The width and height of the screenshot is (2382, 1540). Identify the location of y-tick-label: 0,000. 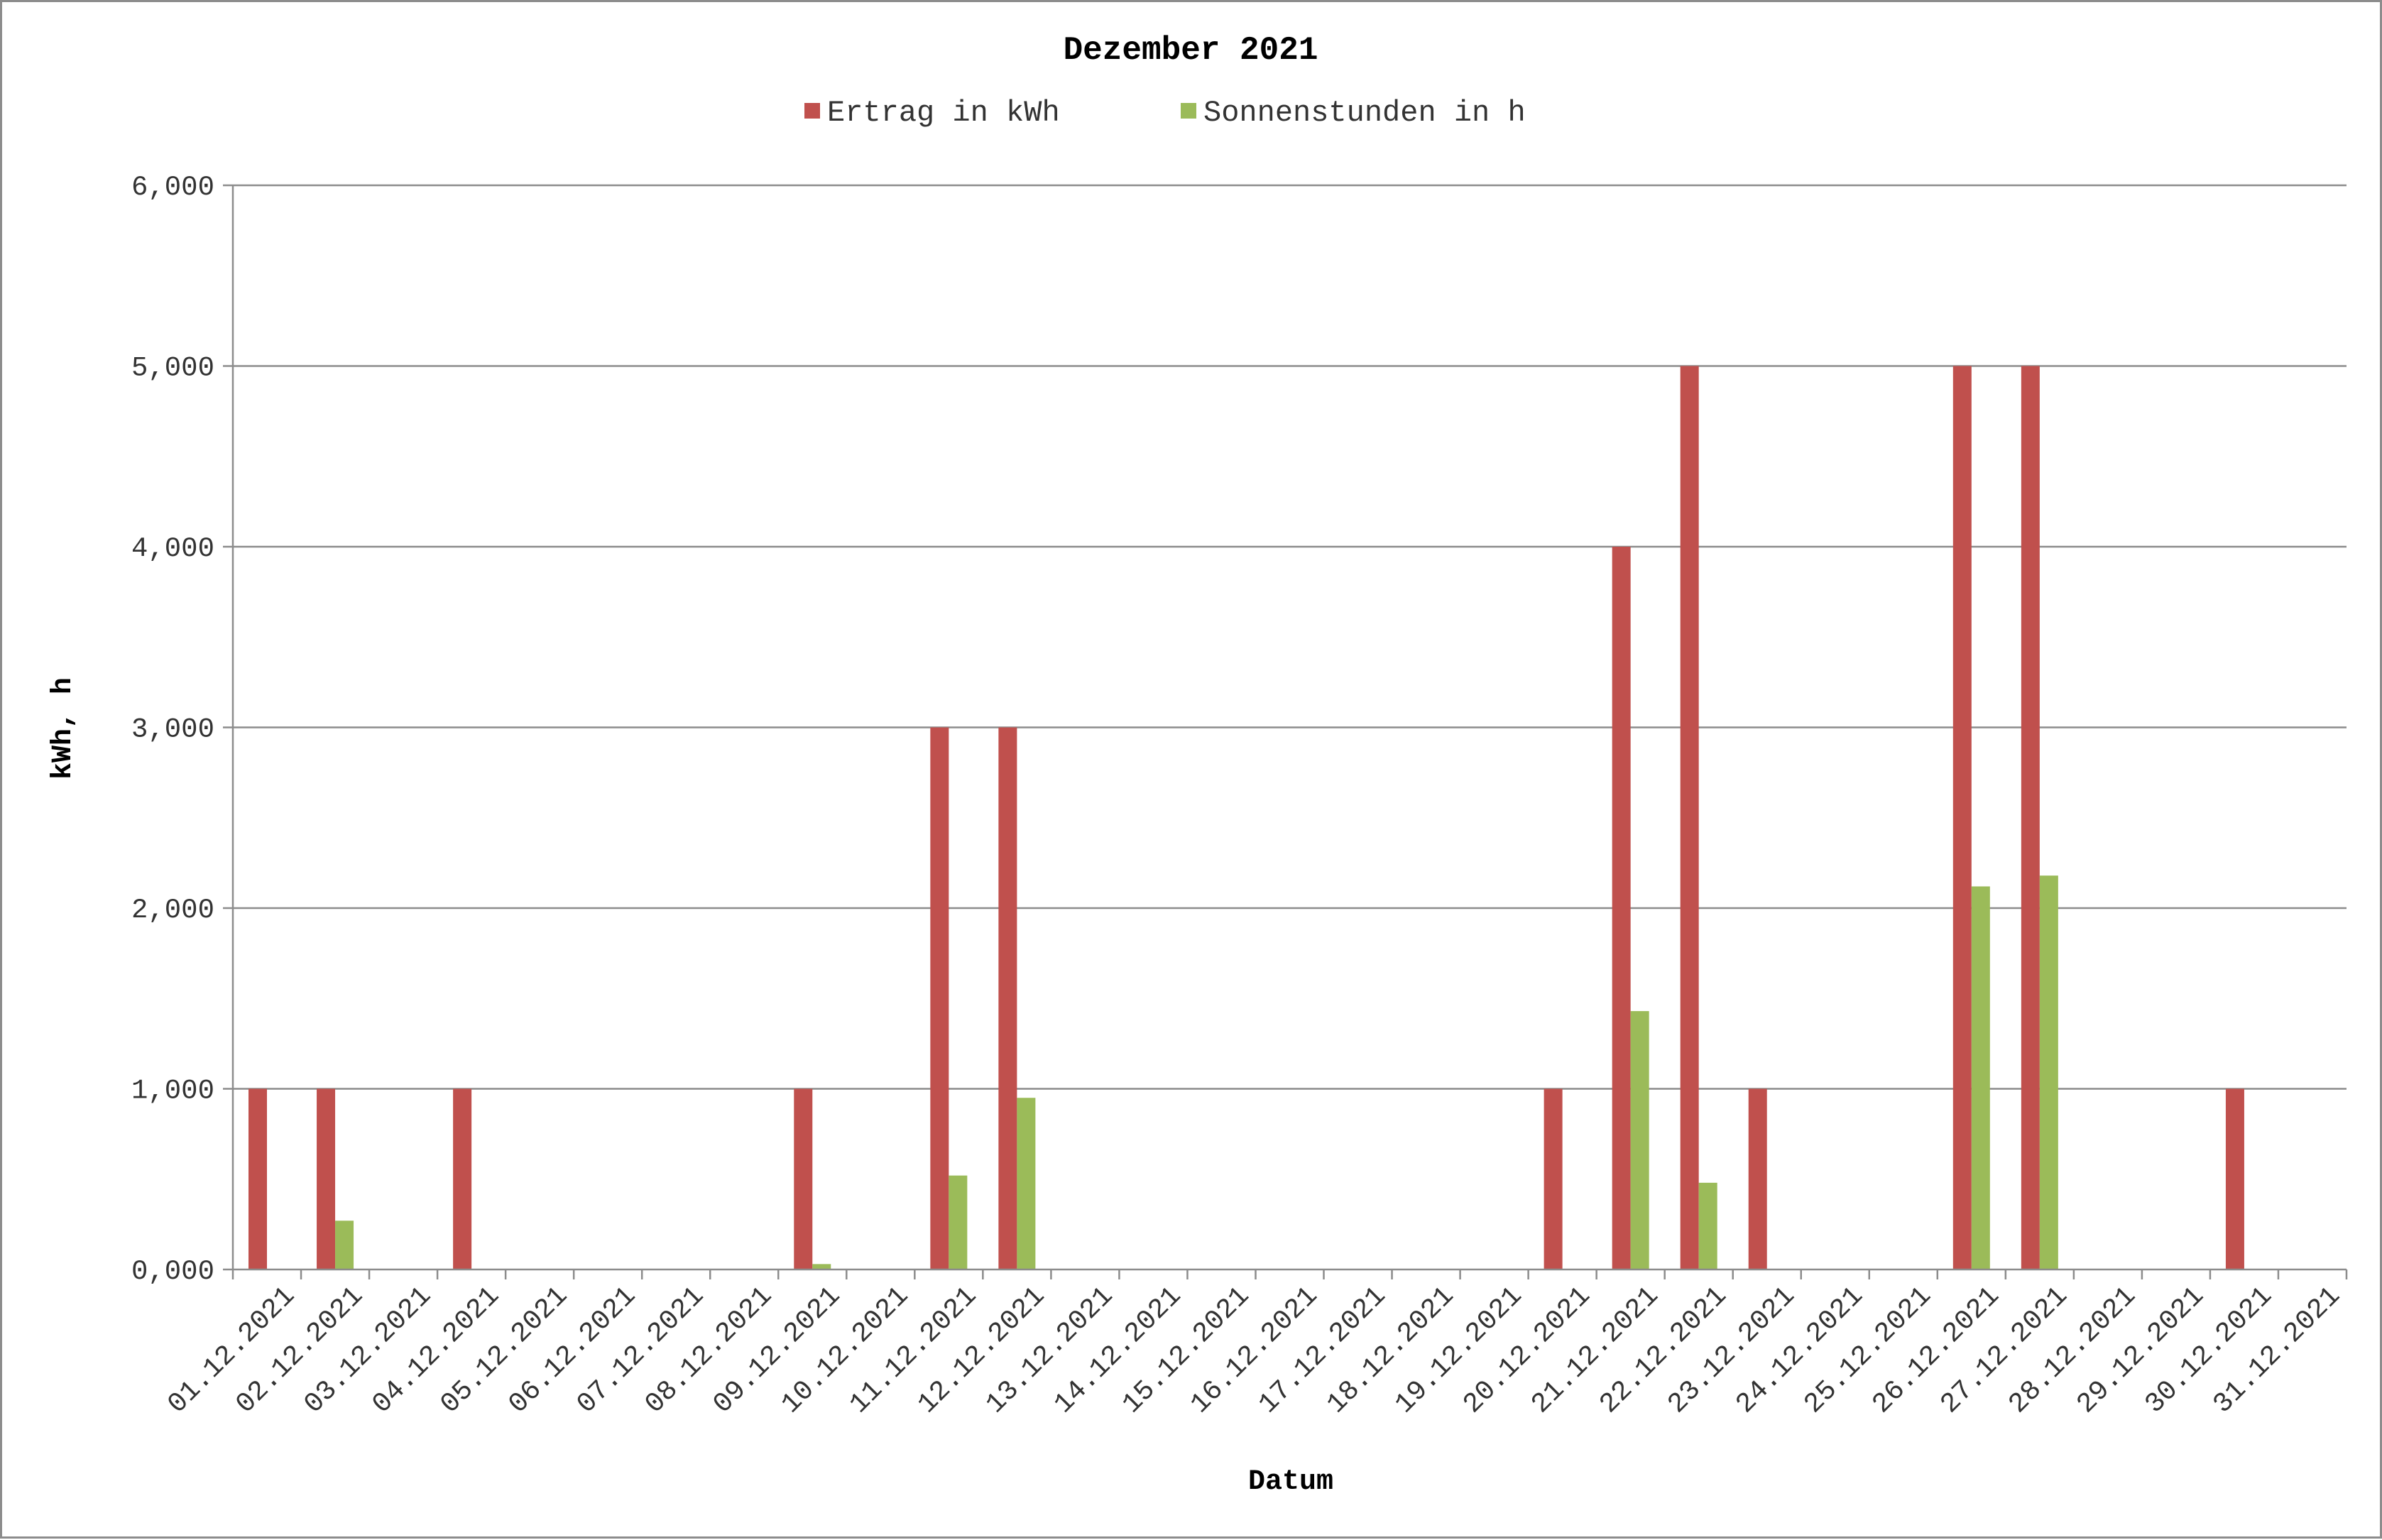
(172, 1271).